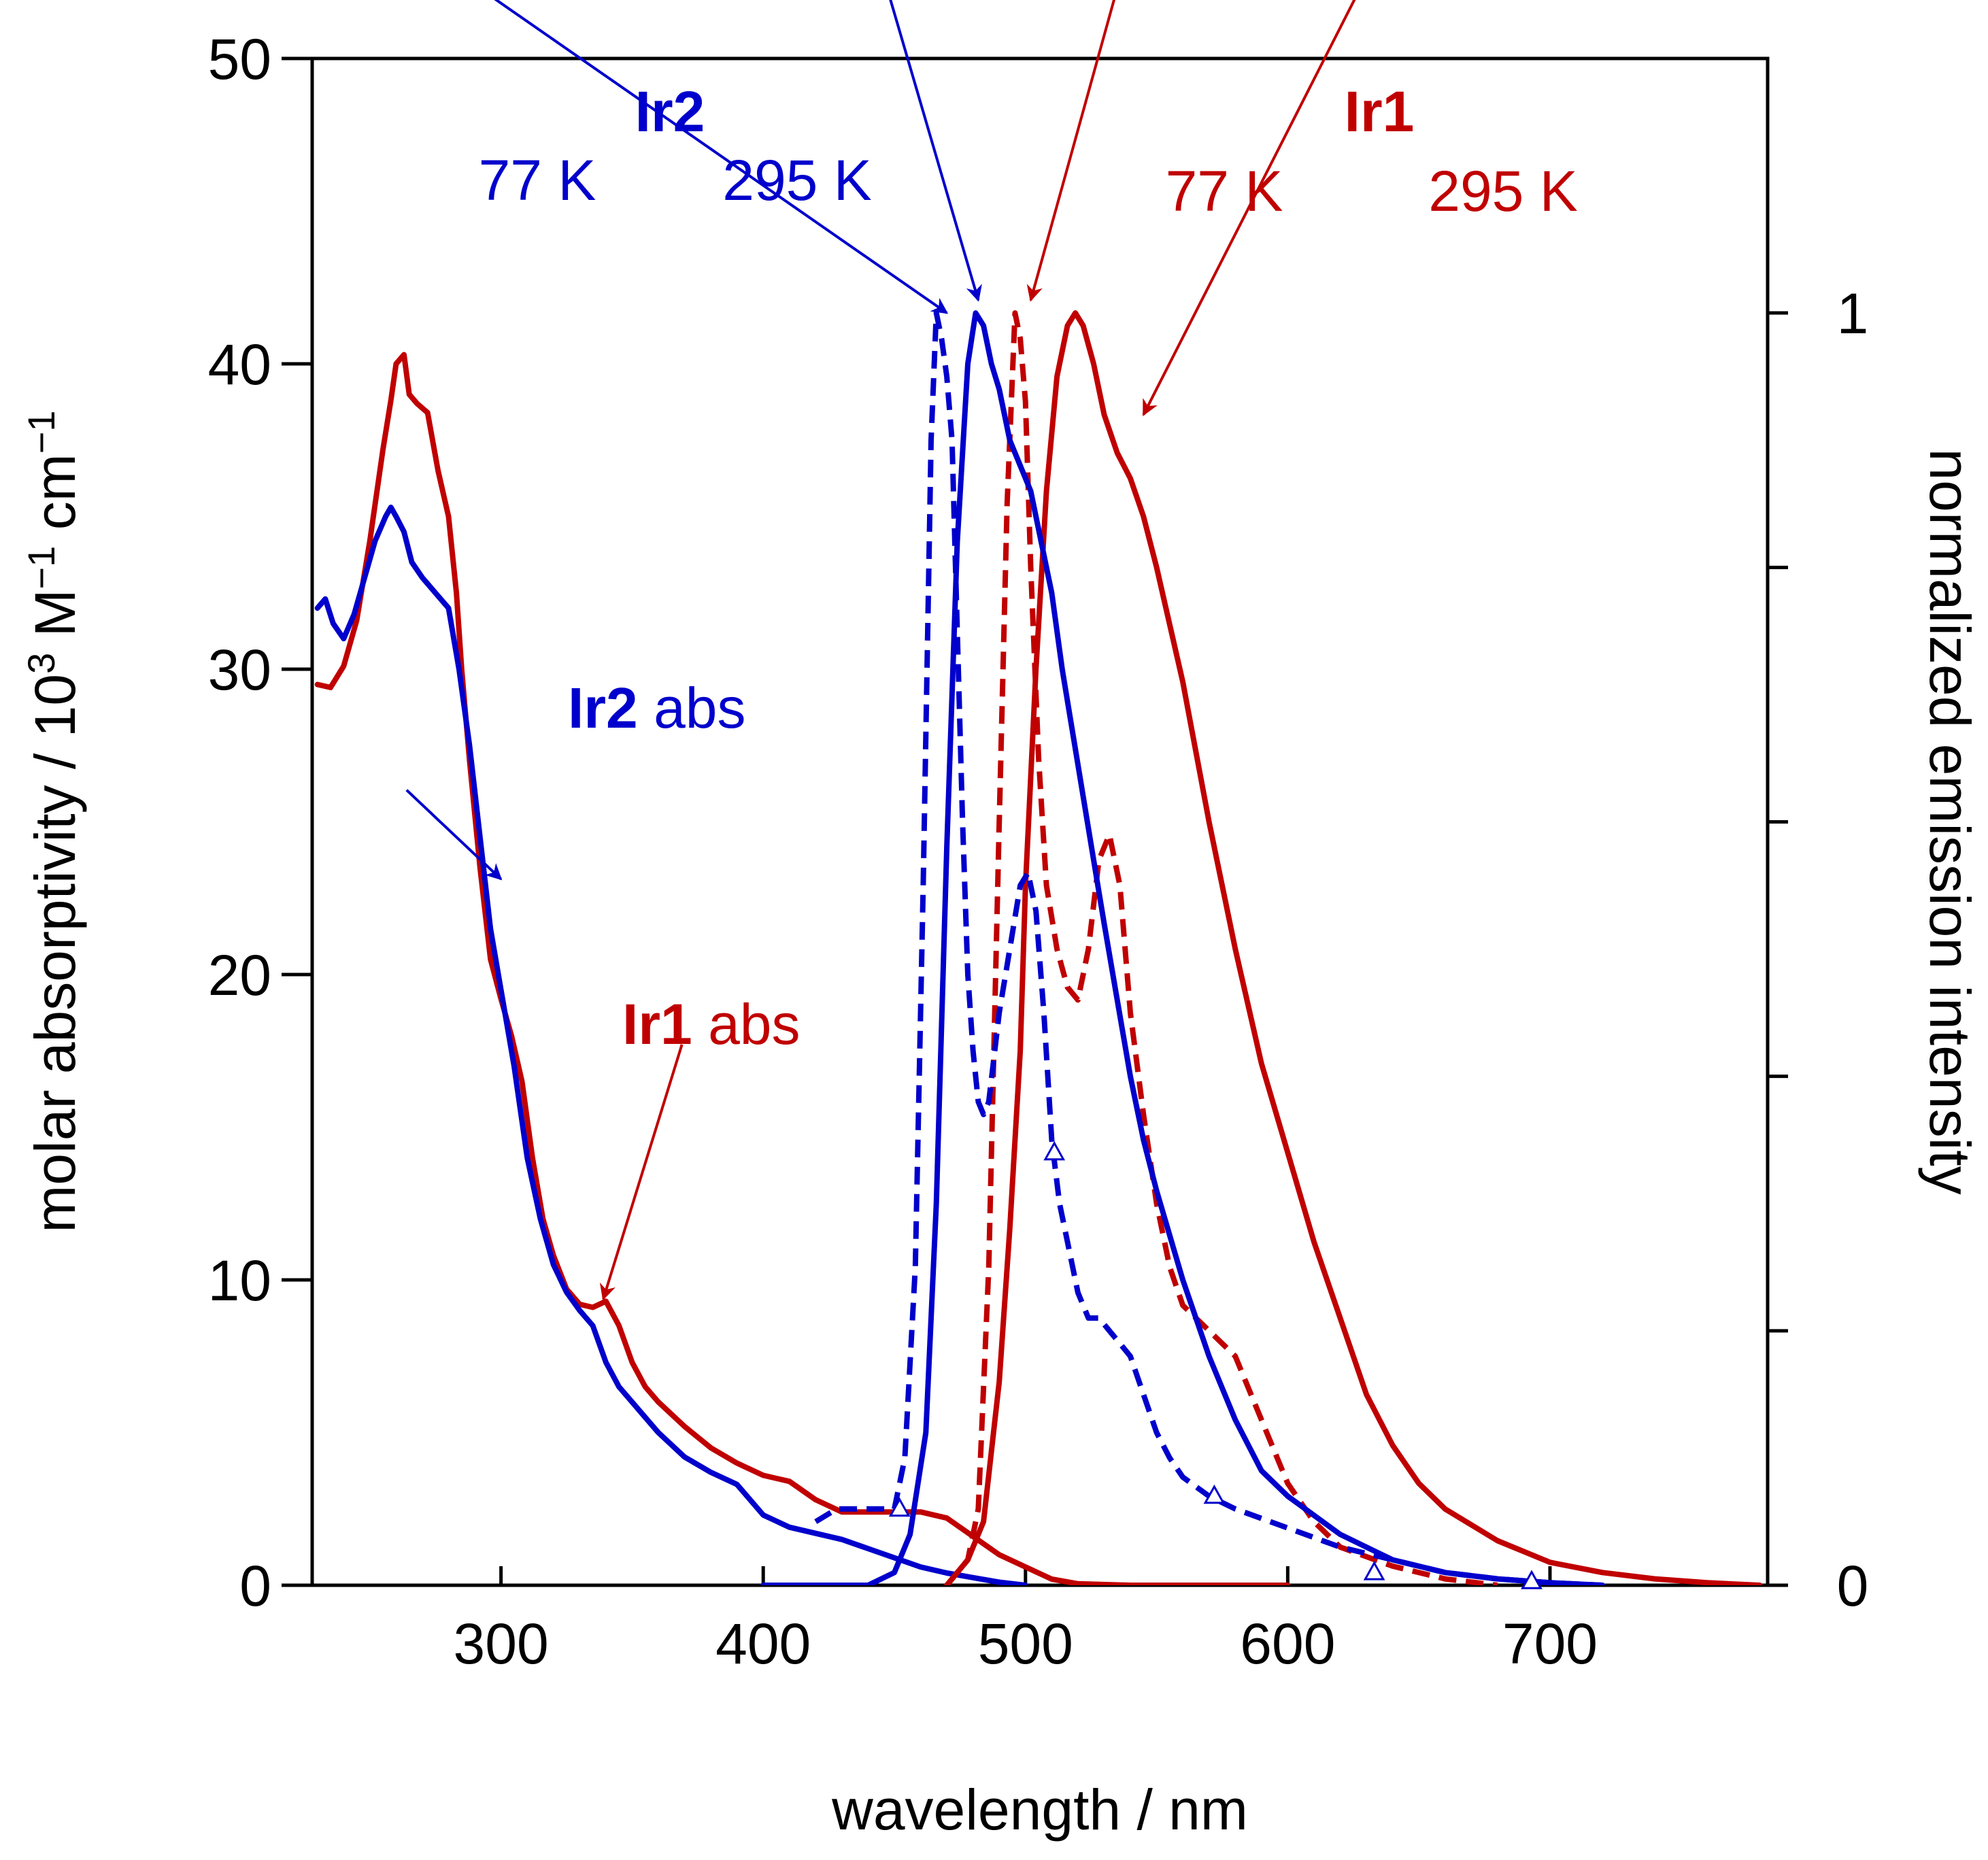 This screenshot has height=1860, width=1988. I want to click on ir1-abs-arrow, so click(641, 1172).